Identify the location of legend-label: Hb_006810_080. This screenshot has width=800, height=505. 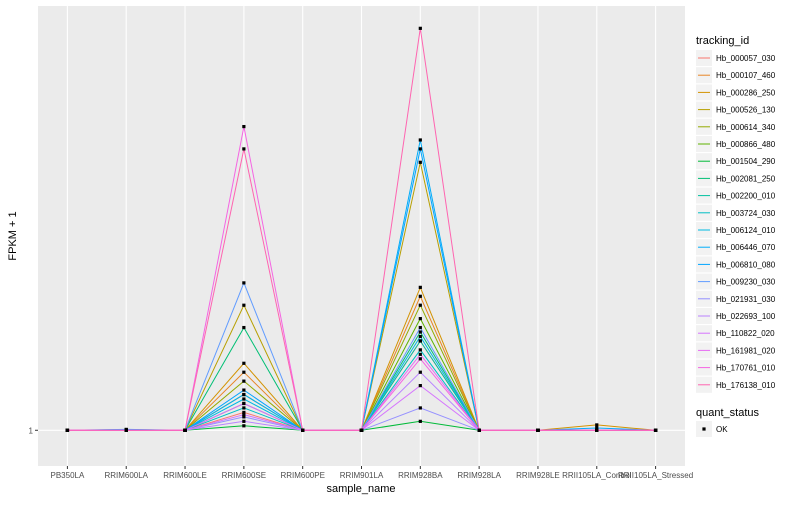
(746, 264).